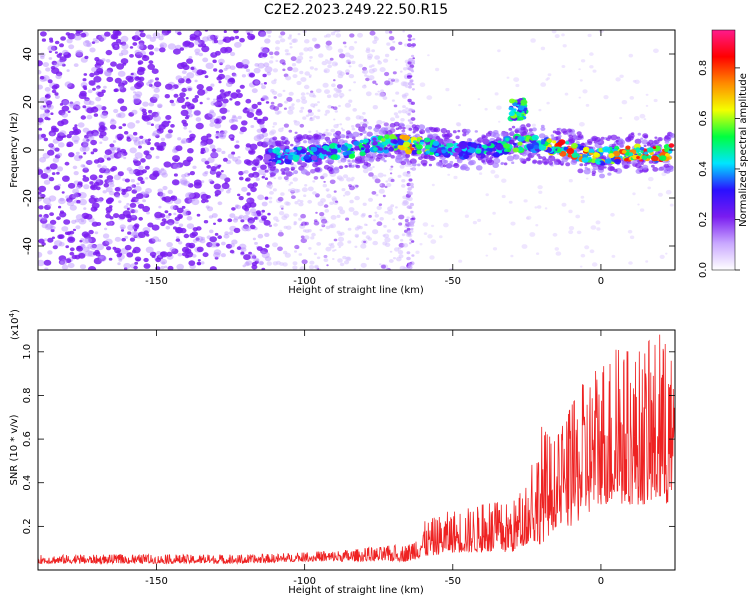  Describe the element at coordinates (304, 281) in the screenshot. I see `x-tick-label: -100` at that location.